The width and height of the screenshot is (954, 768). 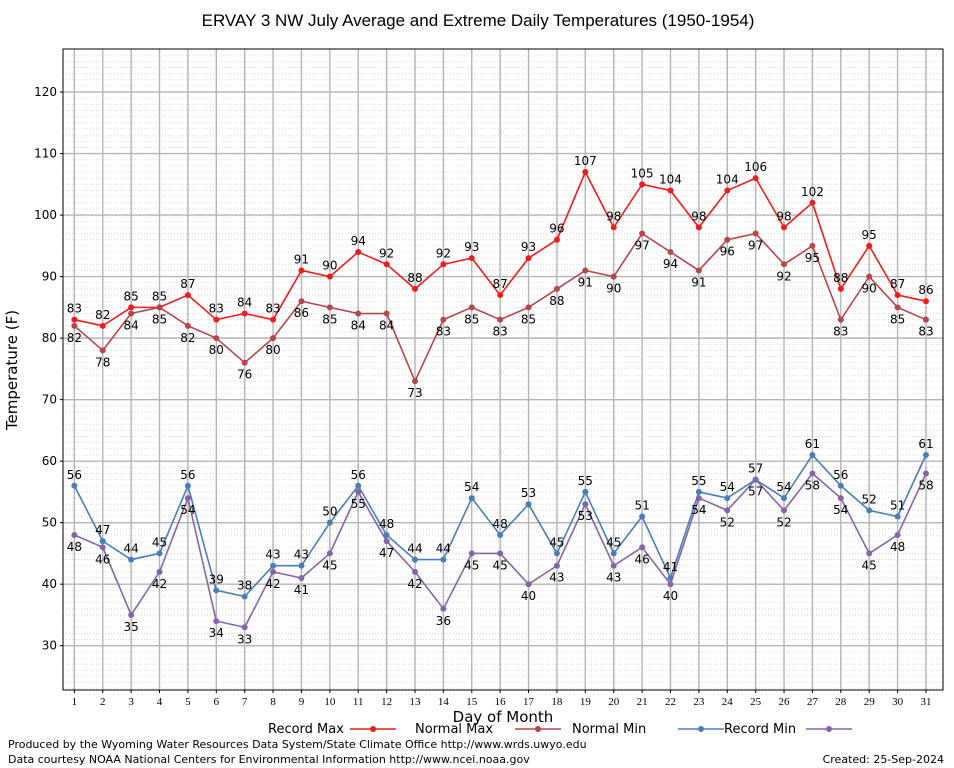 What do you see at coordinates (538, 729) in the screenshot?
I see `legend-marker-normal-max` at bounding box center [538, 729].